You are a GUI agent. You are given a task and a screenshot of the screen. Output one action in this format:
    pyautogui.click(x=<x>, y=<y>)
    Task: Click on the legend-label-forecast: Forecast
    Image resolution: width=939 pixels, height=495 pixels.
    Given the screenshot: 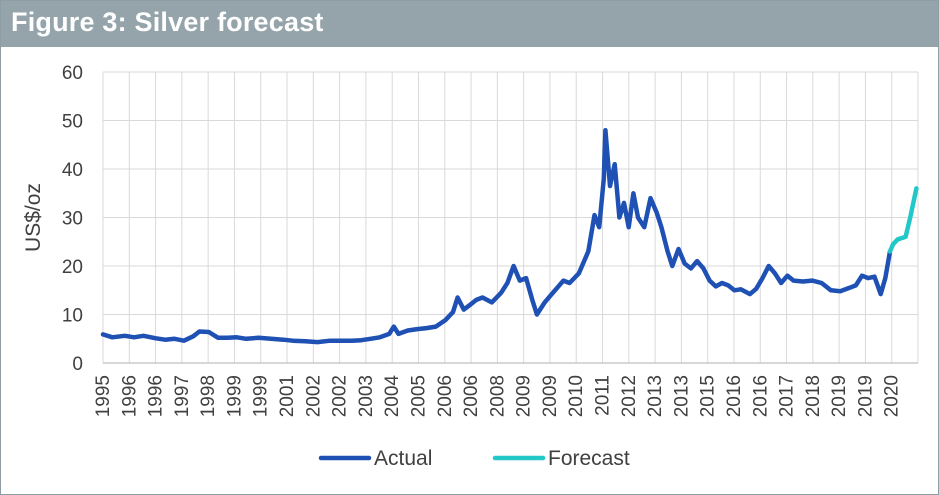 What is the action you would take?
    pyautogui.click(x=589, y=458)
    